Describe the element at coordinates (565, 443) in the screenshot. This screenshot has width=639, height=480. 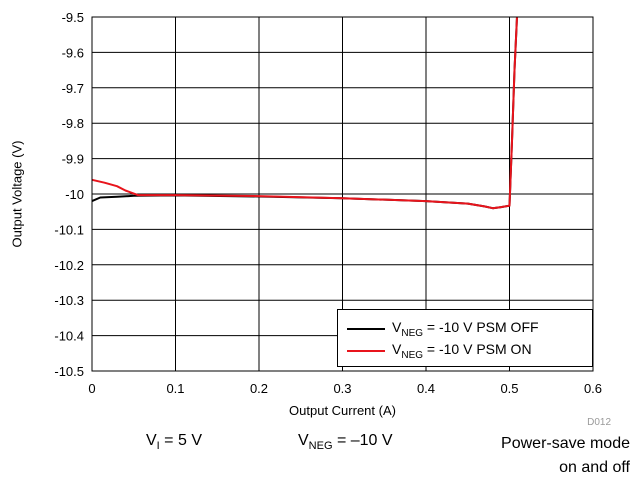
I see `condition-mode-line1: Power-save mode` at that location.